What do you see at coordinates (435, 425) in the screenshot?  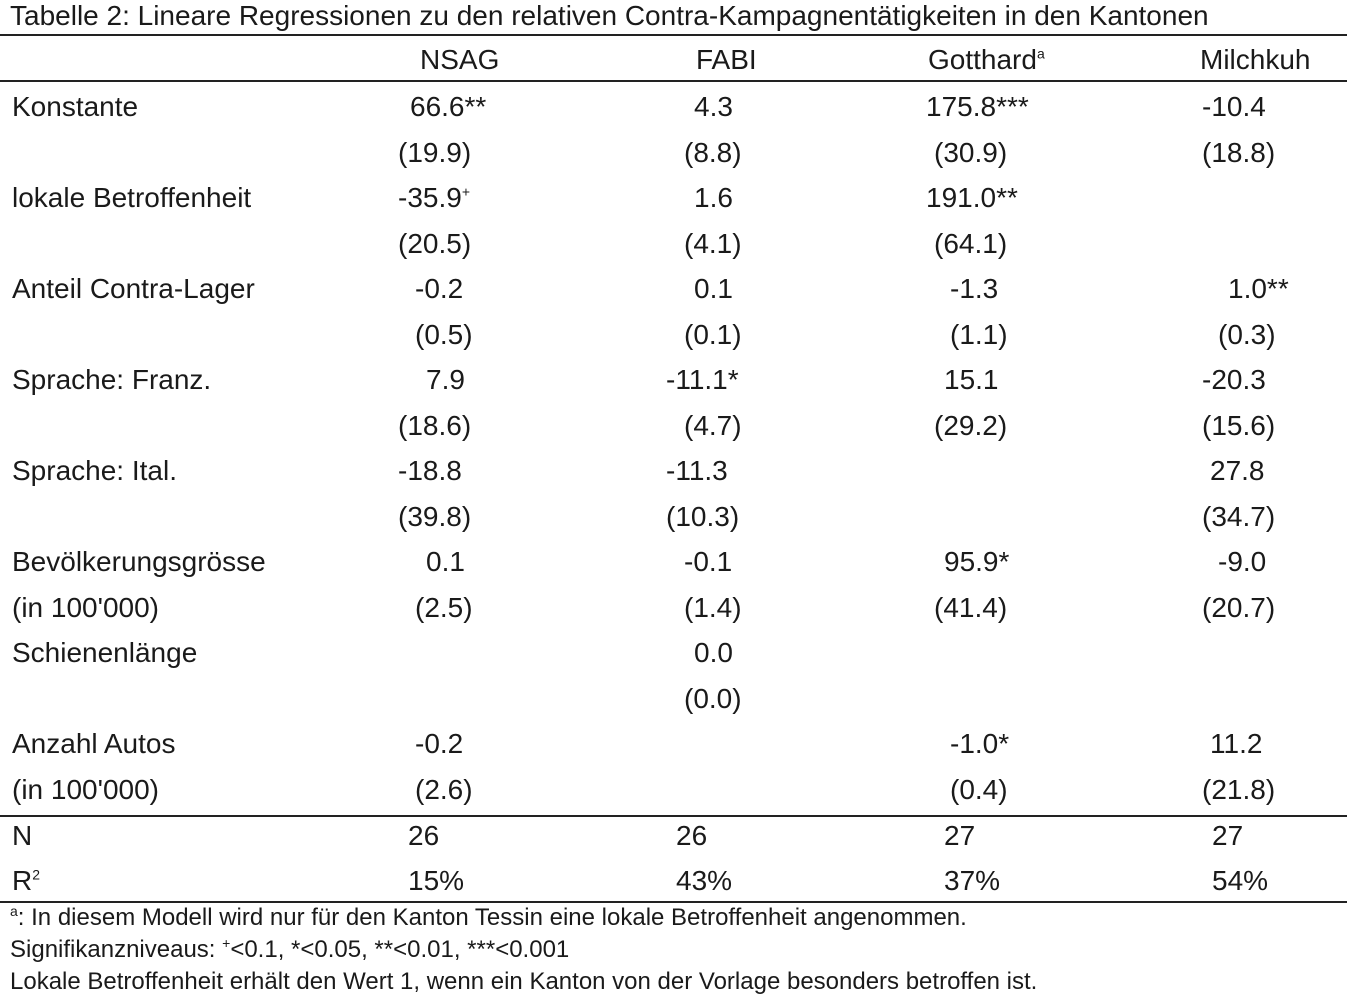 I see `cell-franz-nsag-se: (18.6)` at bounding box center [435, 425].